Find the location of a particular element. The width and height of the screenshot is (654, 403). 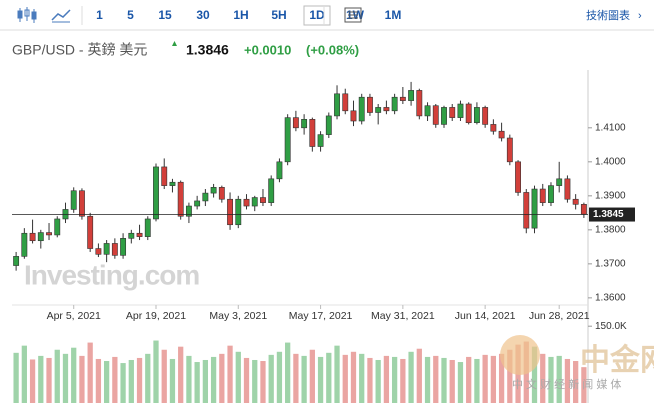

chart-link: 技術圖表 is located at coordinates (608, 15).